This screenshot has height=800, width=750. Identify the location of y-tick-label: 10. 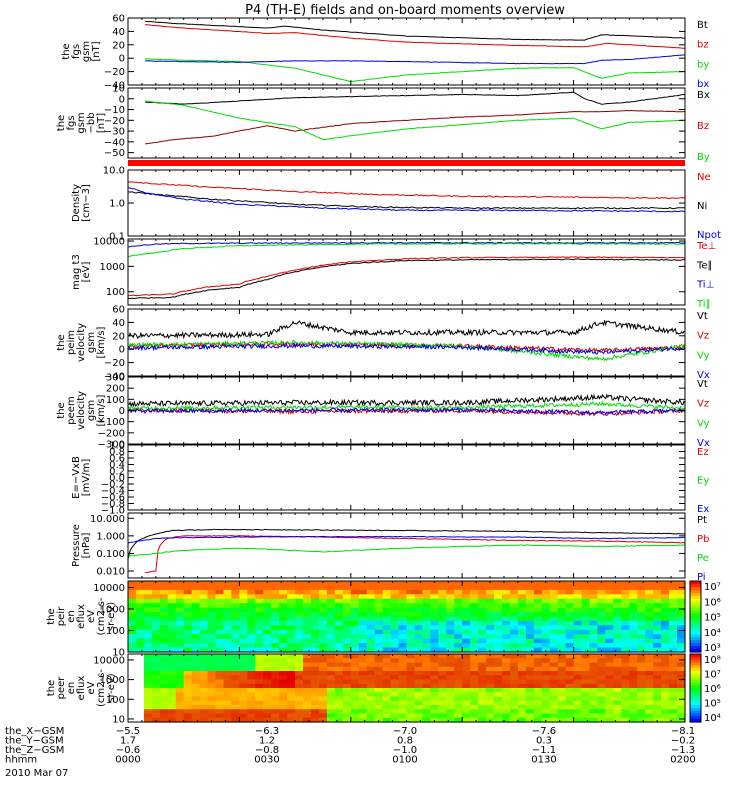
(118, 89).